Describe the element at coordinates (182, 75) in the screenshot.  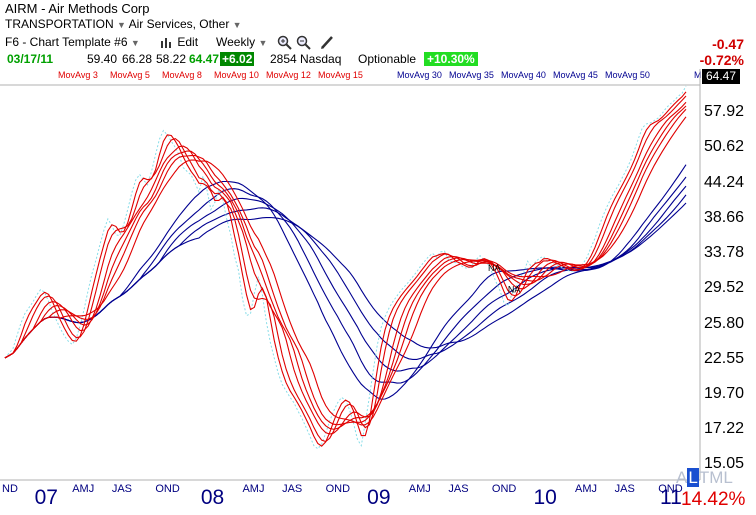
I see `legend-item: MovAvg 8` at that location.